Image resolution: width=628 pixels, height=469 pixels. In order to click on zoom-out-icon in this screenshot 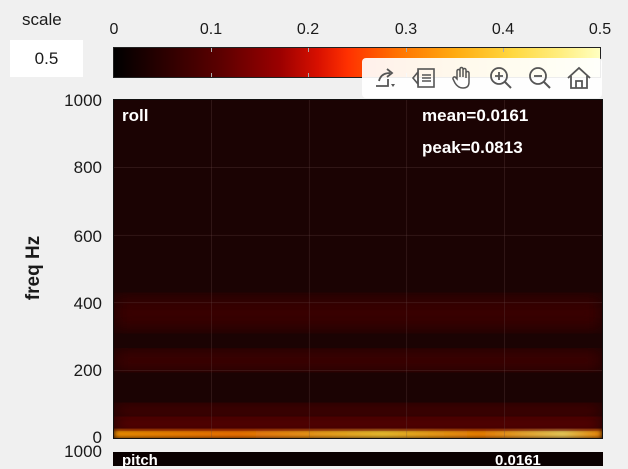, I will do `click(540, 78)`.